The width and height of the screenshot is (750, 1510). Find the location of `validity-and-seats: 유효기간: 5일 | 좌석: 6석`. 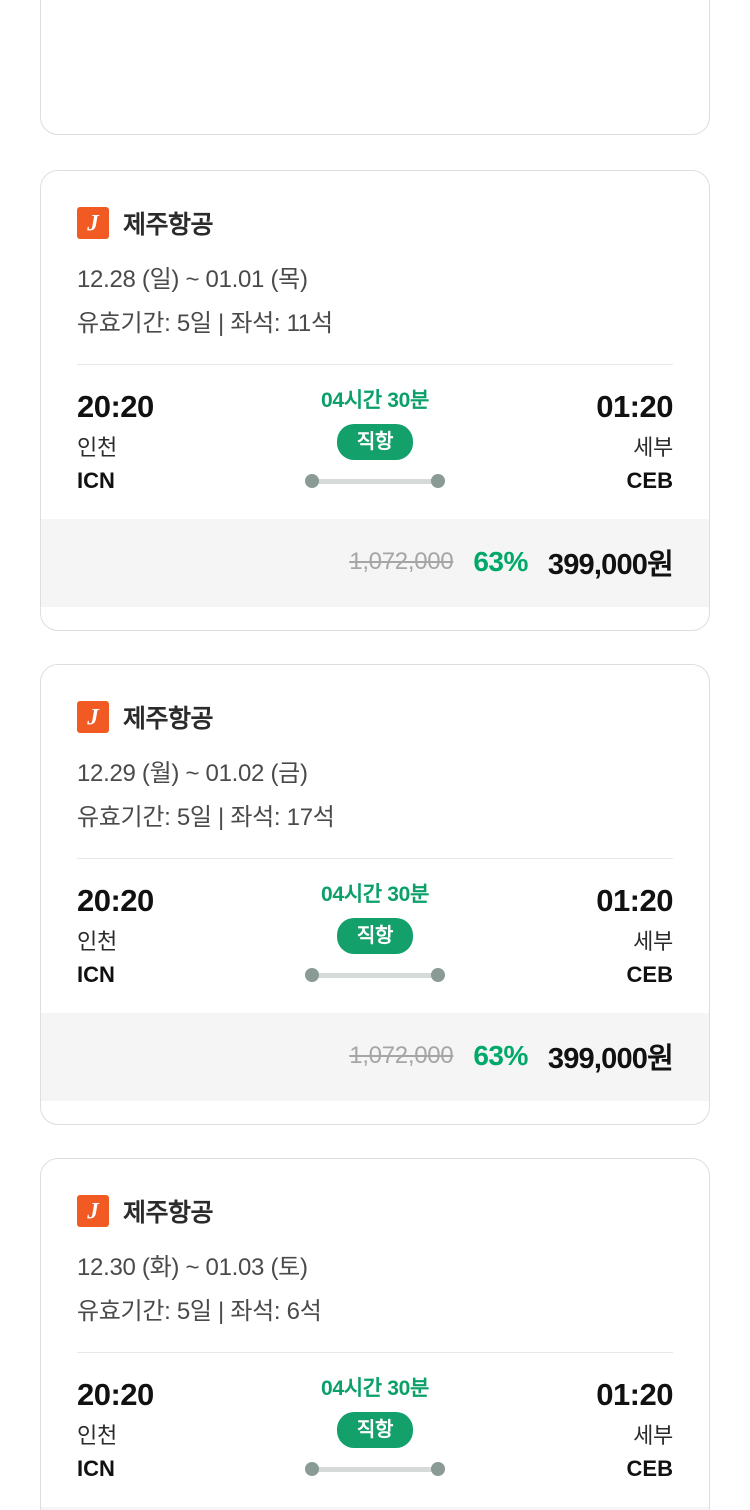

validity-and-seats: 유효기간: 5일 | 좌석: 6석 is located at coordinates (199, 1311).